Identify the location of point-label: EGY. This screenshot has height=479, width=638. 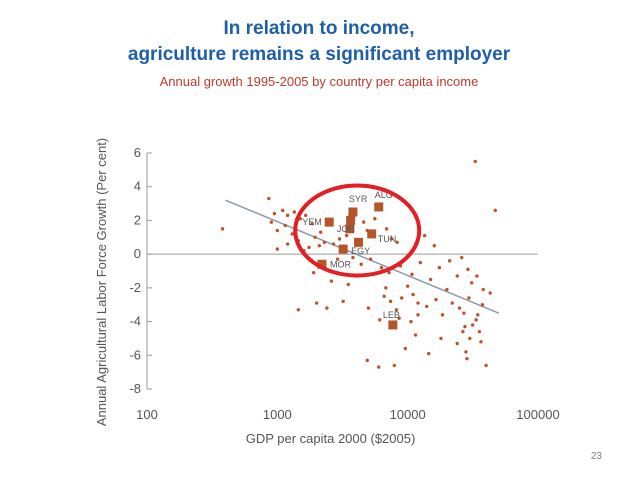
(360, 251).